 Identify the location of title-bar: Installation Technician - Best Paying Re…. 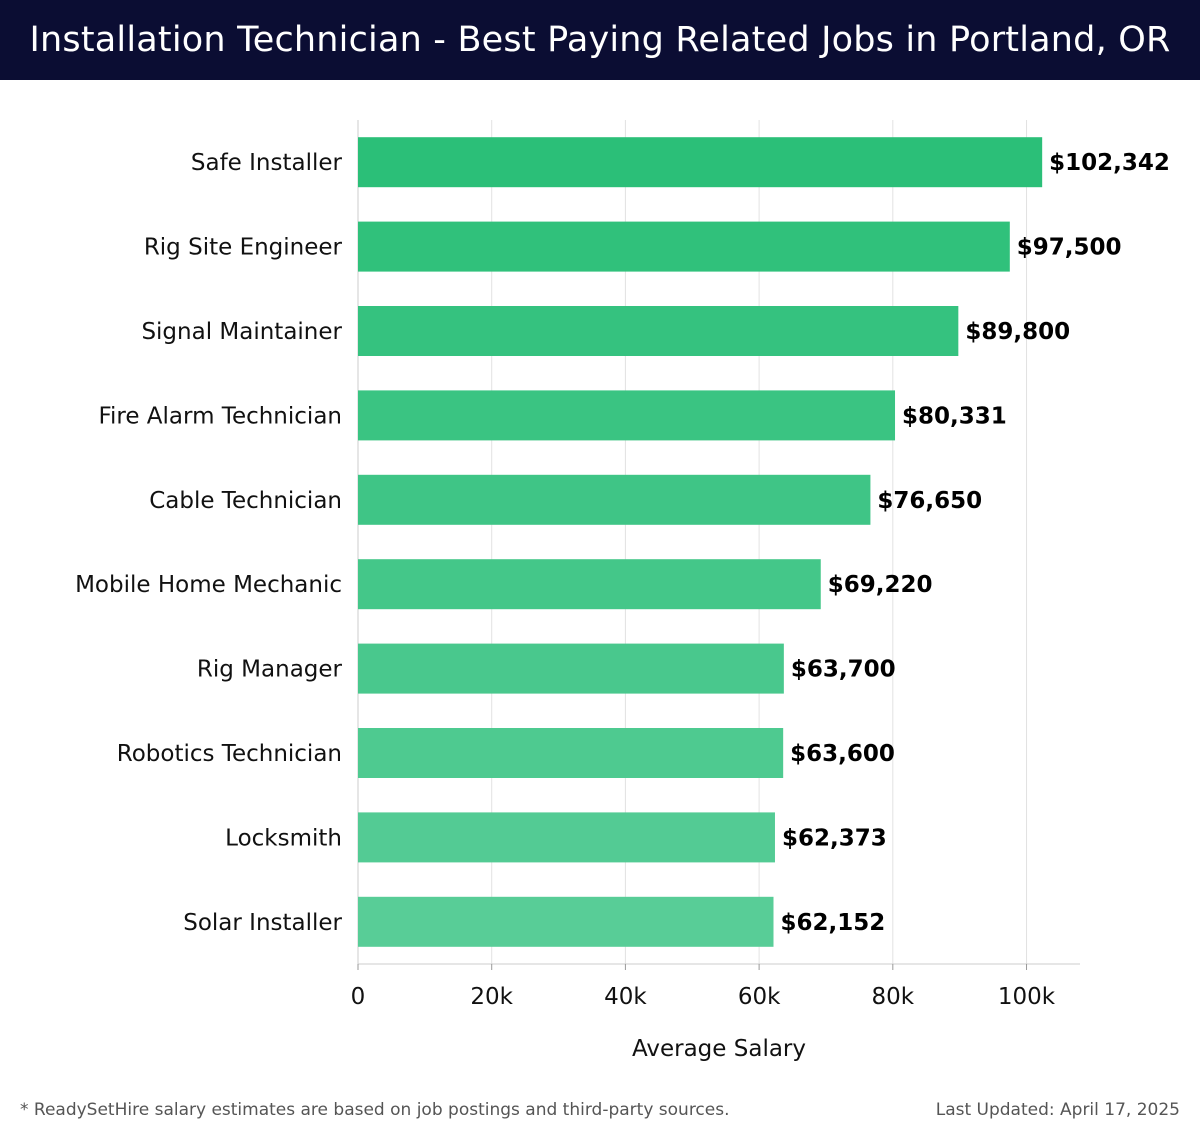
(600, 40).